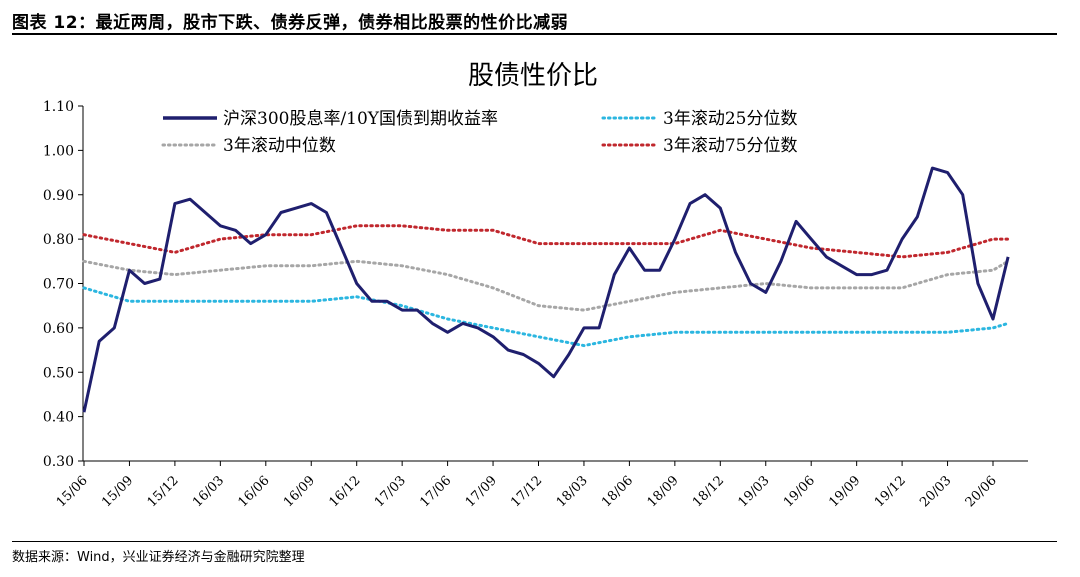  What do you see at coordinates (58, 240) in the screenshot?
I see `y-tick-label: 0.80` at bounding box center [58, 240].